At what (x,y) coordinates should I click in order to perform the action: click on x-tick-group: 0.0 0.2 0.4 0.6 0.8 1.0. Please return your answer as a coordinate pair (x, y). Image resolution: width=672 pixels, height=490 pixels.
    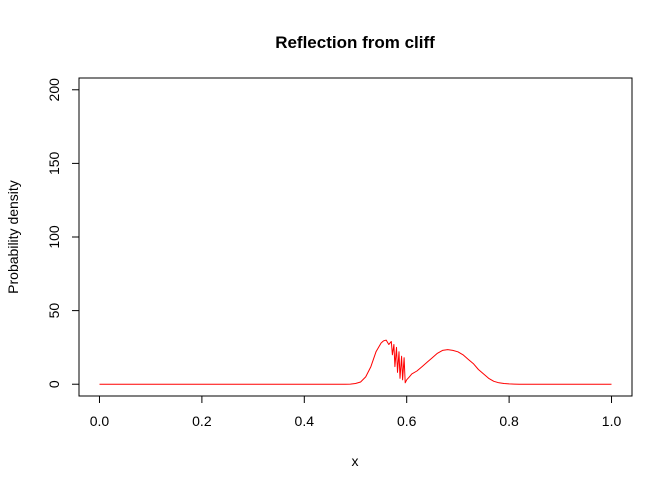
    Looking at the image, I should click on (356, 412).